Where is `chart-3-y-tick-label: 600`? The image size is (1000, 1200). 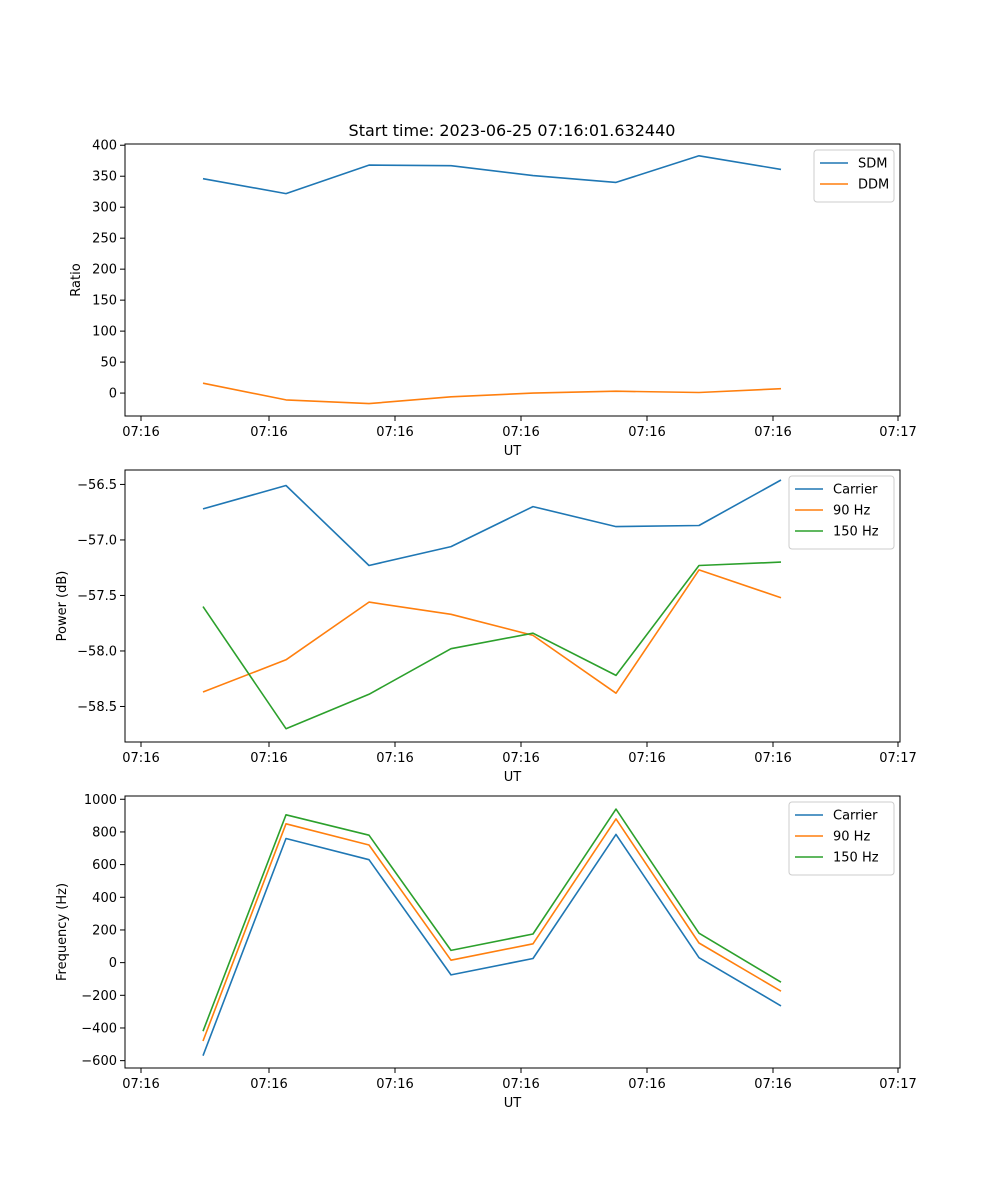
chart-3-y-tick-label: 600 is located at coordinates (104, 865).